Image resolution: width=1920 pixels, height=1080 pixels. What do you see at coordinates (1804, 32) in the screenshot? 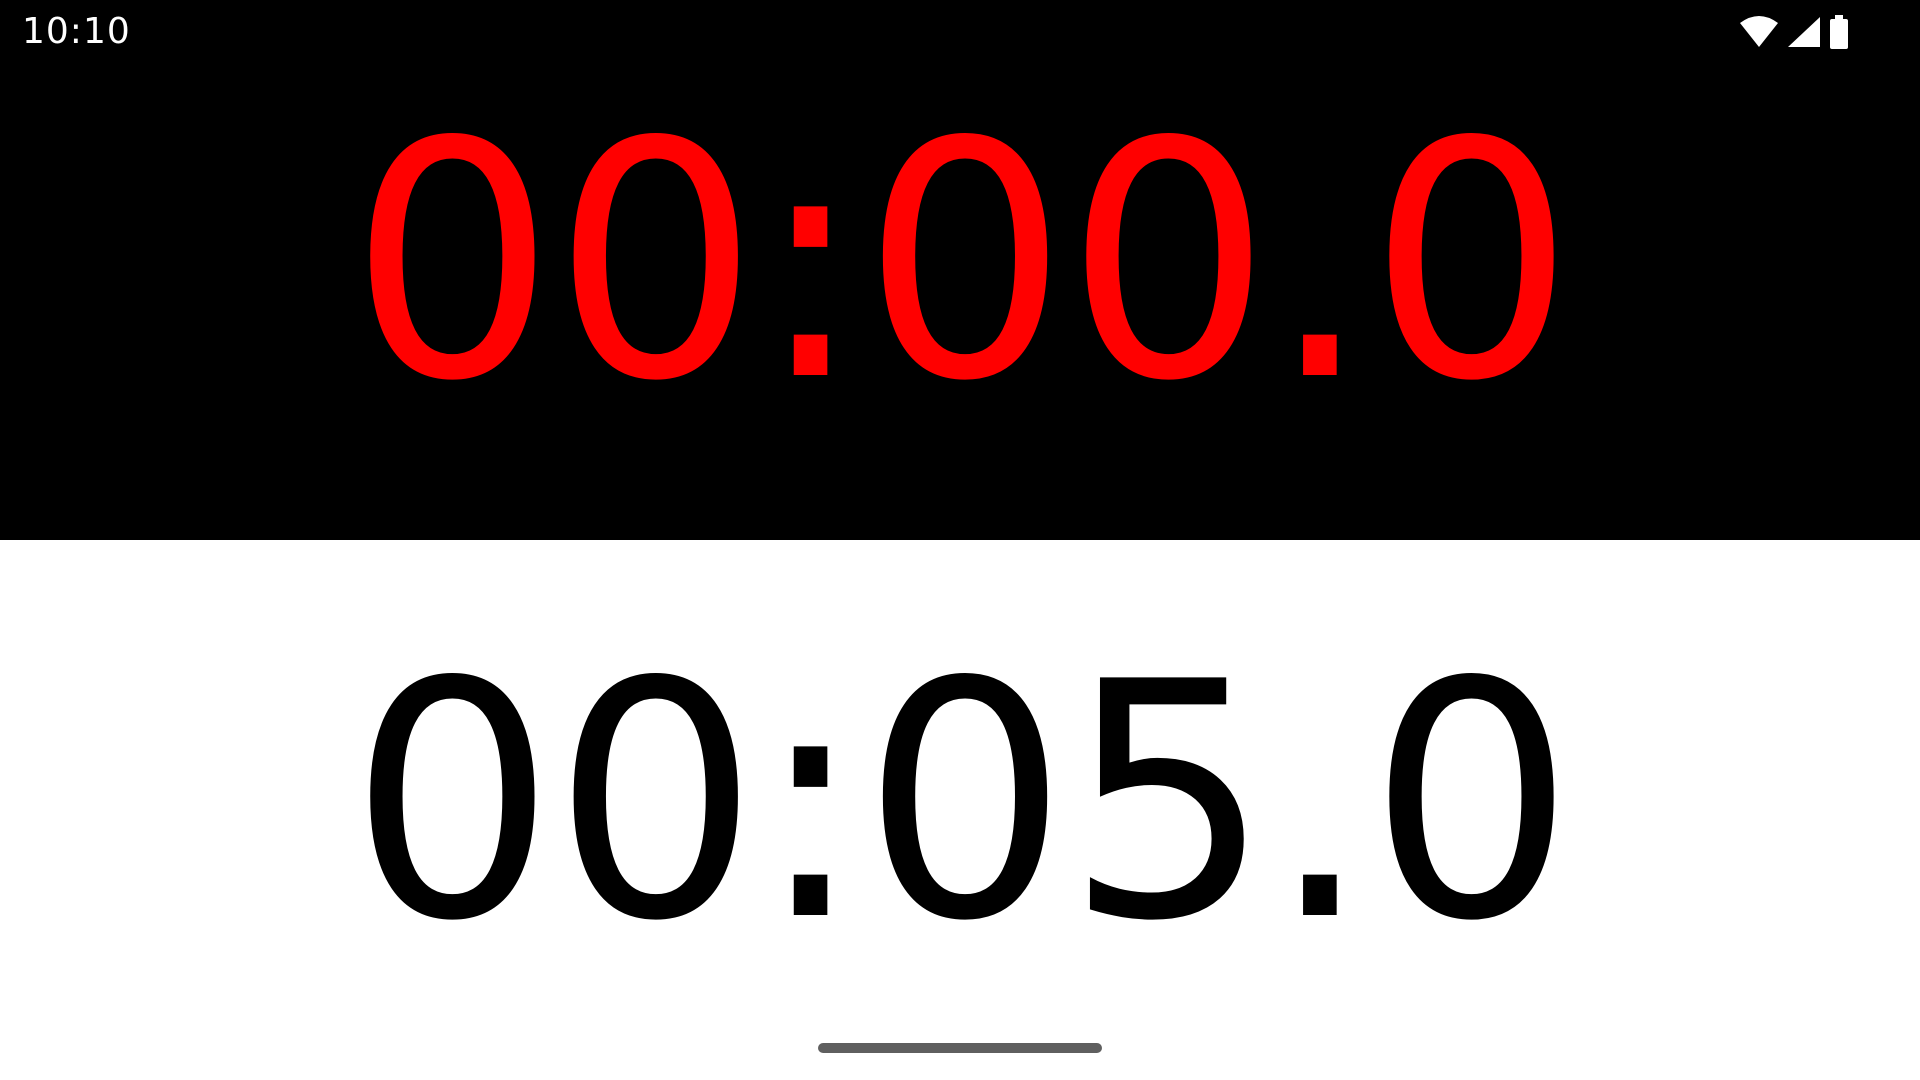
I see `cell-signal-icon` at bounding box center [1804, 32].